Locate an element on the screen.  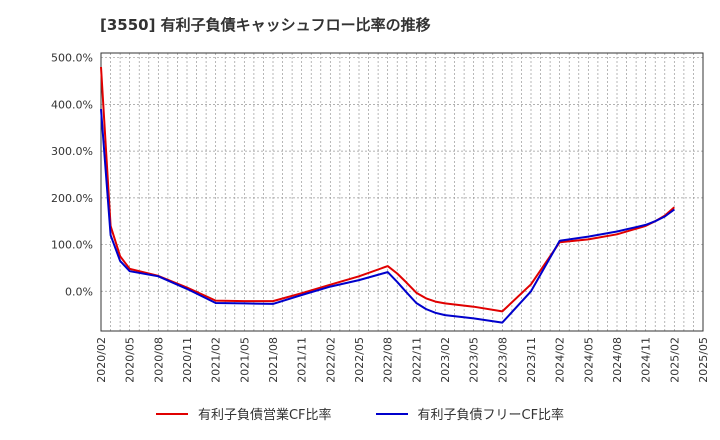
y-tick-label: 300.0% is located at coordinates (72, 151).